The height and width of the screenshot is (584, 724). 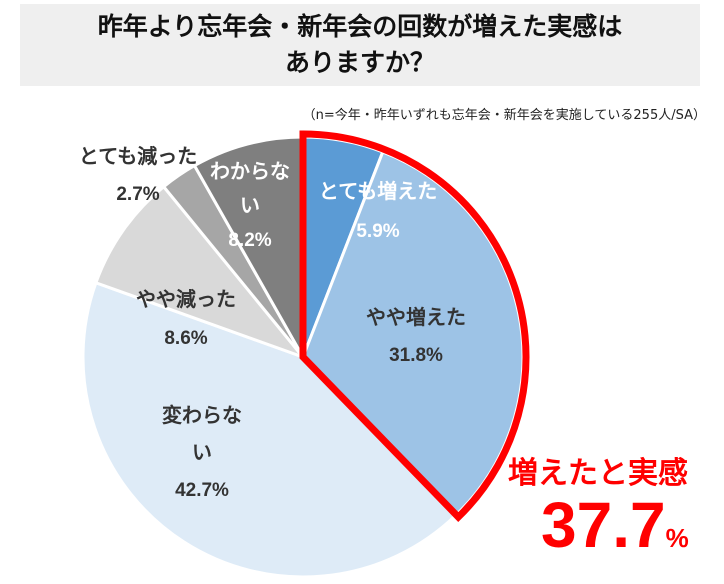 What do you see at coordinates (202, 415) in the screenshot?
I see `slice-name-3-part1: 変わらな` at bounding box center [202, 415].